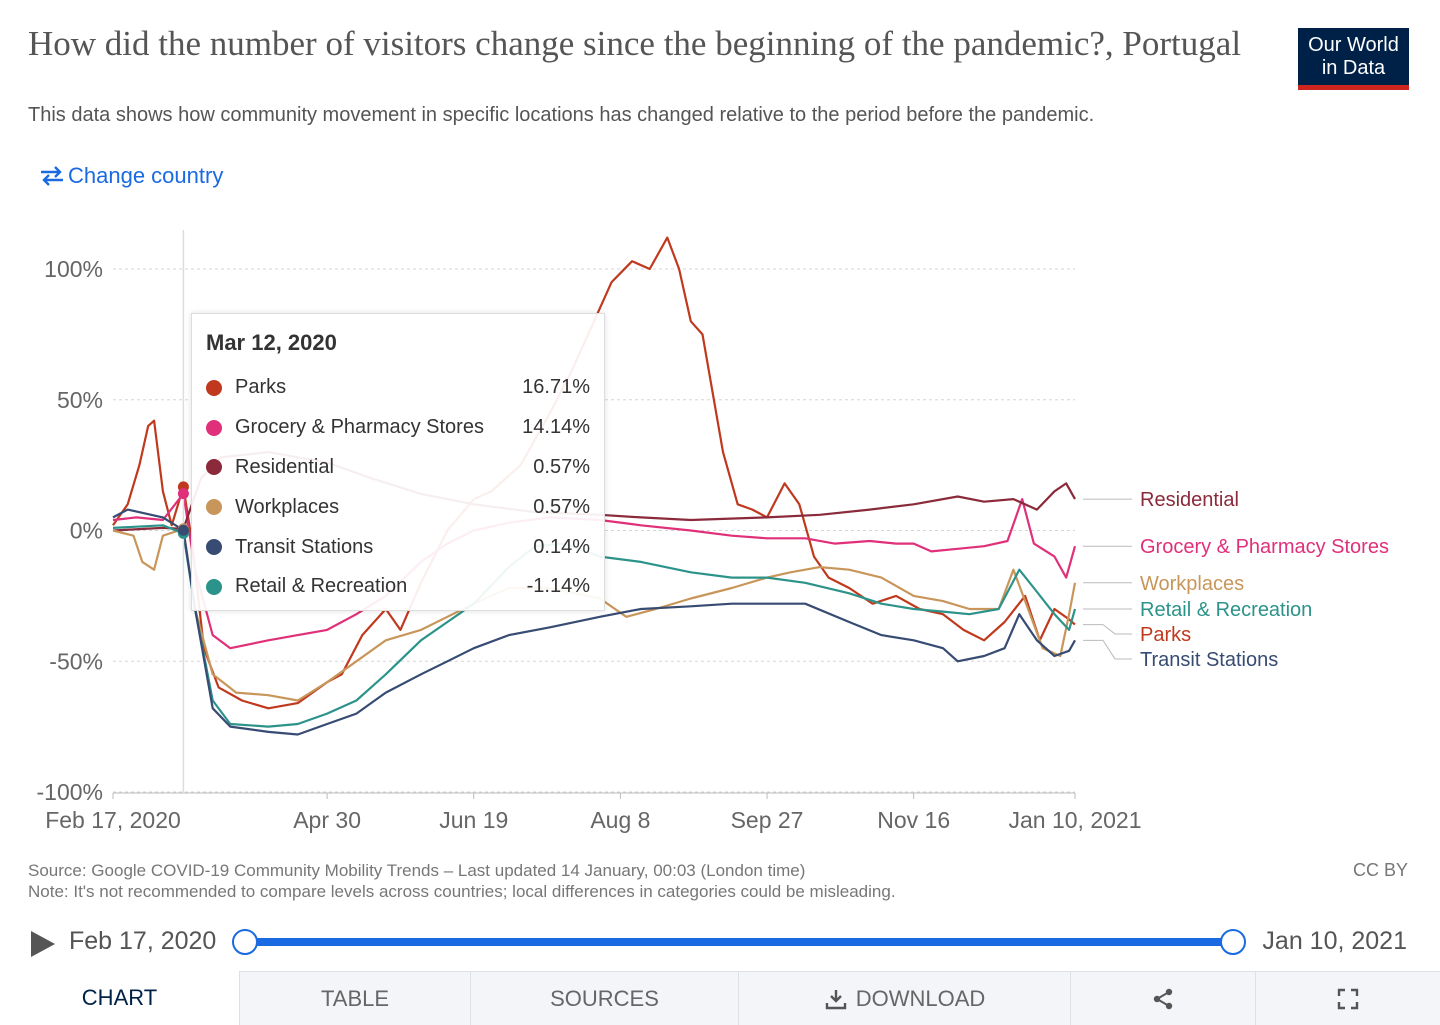 The width and height of the screenshot is (1440, 1025). Describe the element at coordinates (398, 388) in the screenshot. I see `tooltip-row: Parks 16.71%` at that location.